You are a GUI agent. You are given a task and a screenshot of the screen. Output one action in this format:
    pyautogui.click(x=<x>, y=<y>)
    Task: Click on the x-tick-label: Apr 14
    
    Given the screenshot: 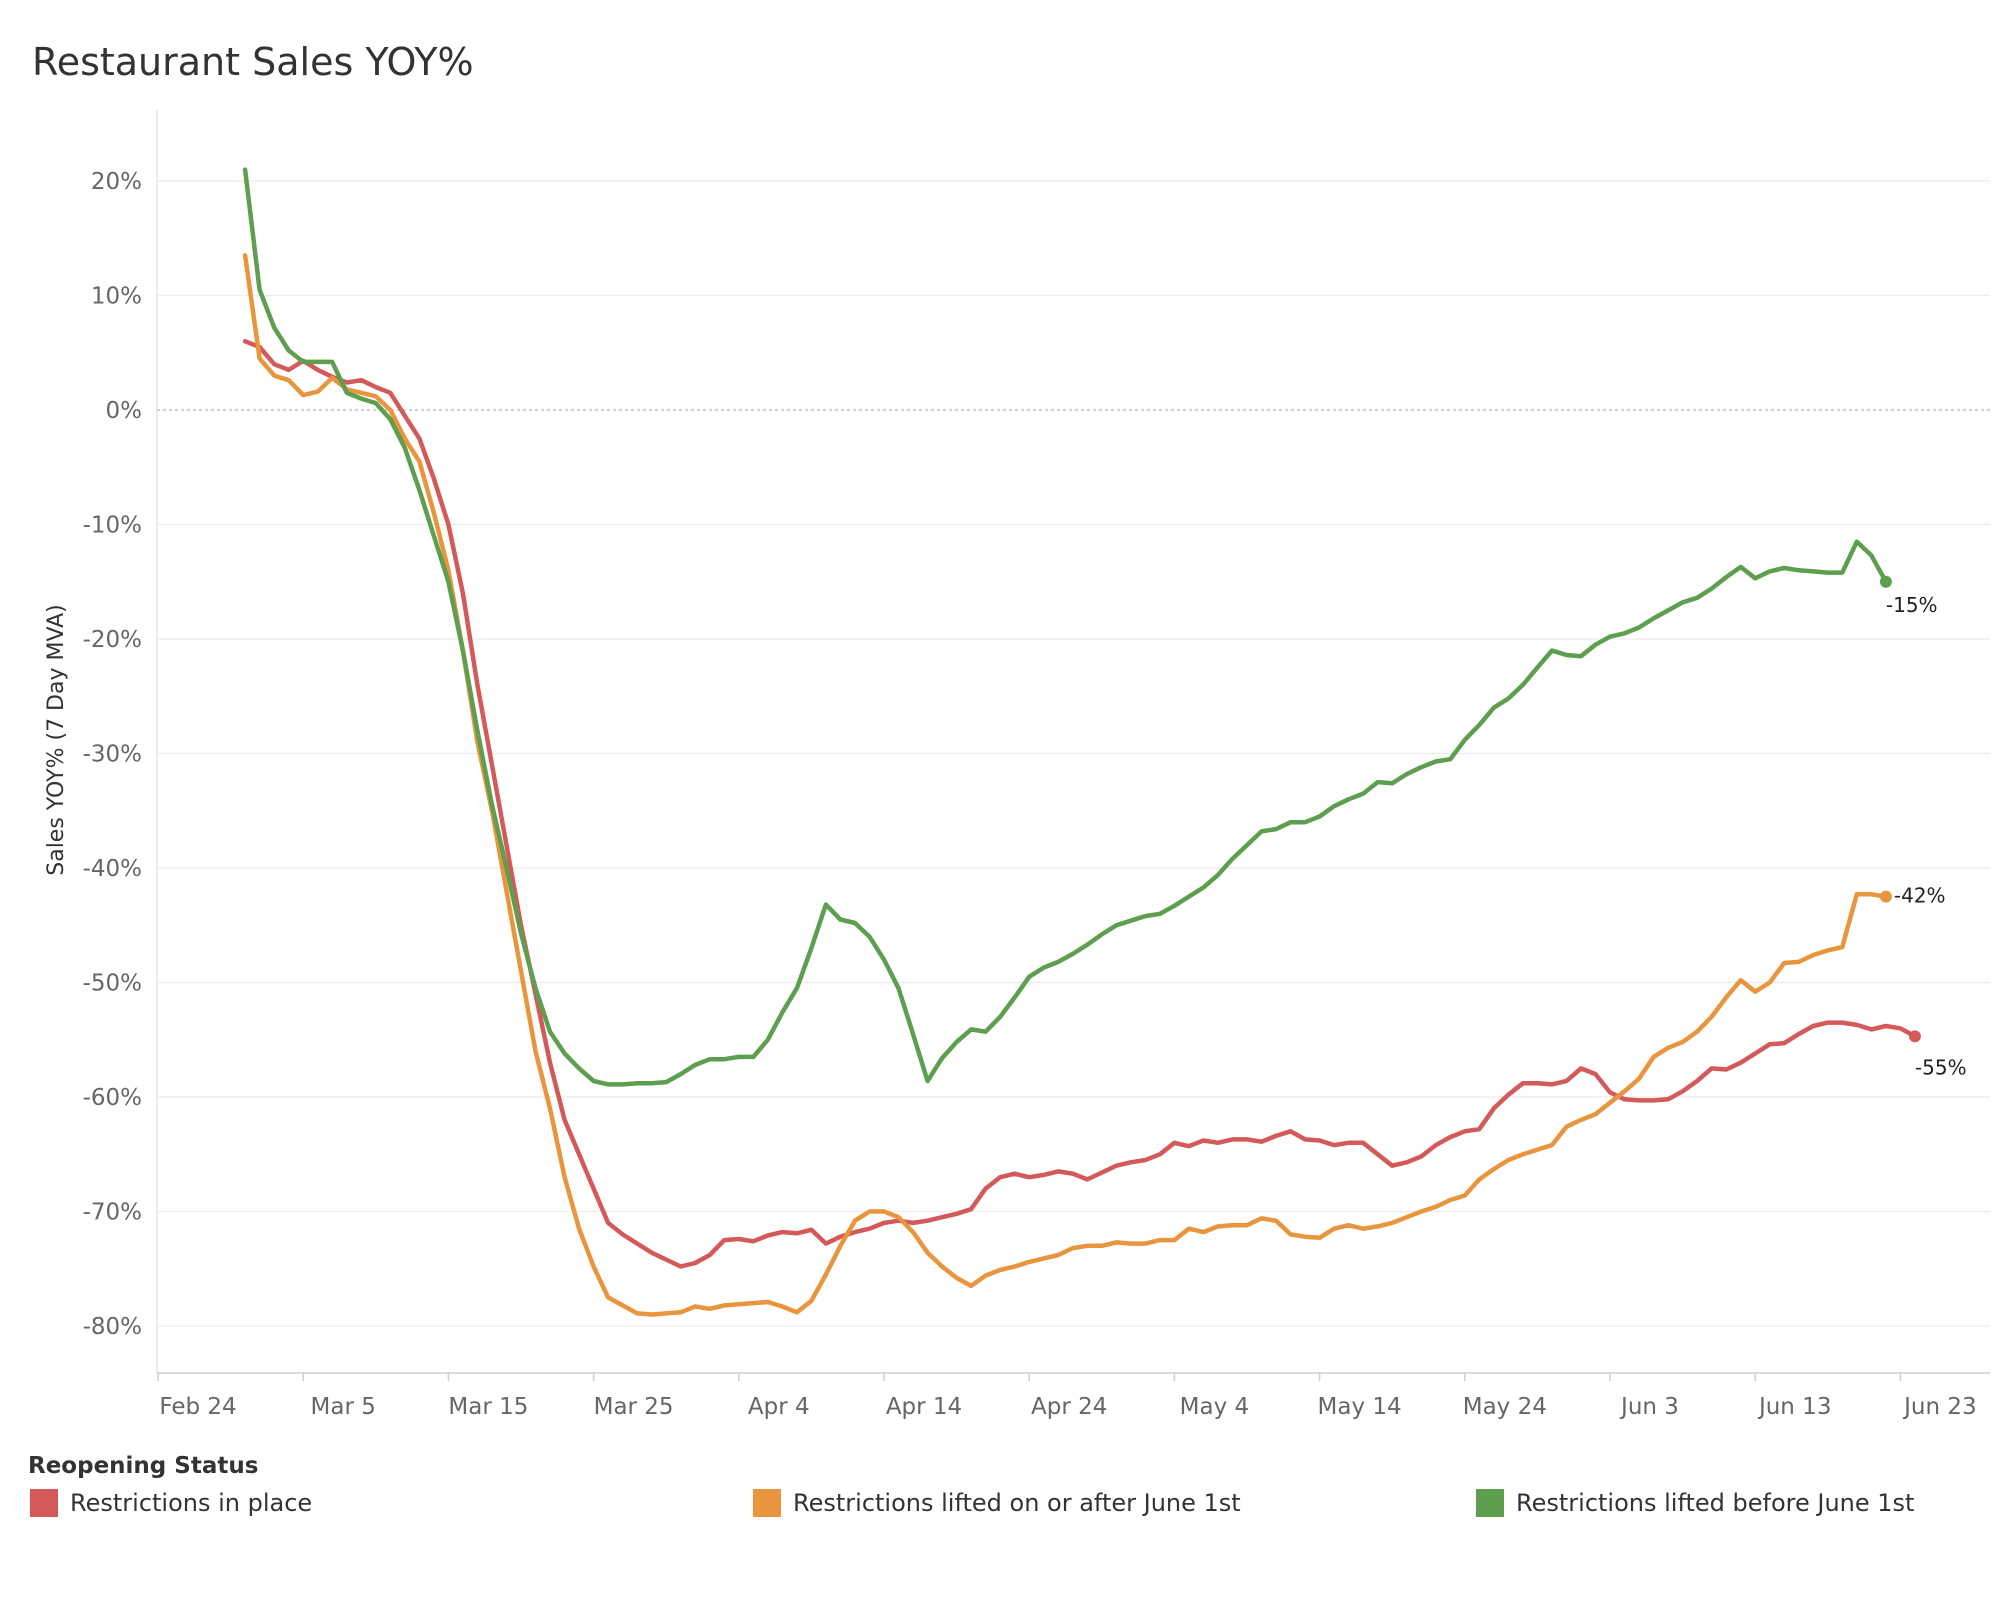 What is the action you would take?
    pyautogui.click(x=924, y=1407)
    